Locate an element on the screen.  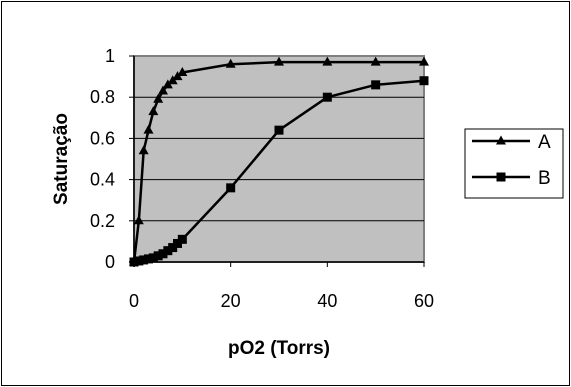
y-axis-title: Saturação is located at coordinates (61, 159).